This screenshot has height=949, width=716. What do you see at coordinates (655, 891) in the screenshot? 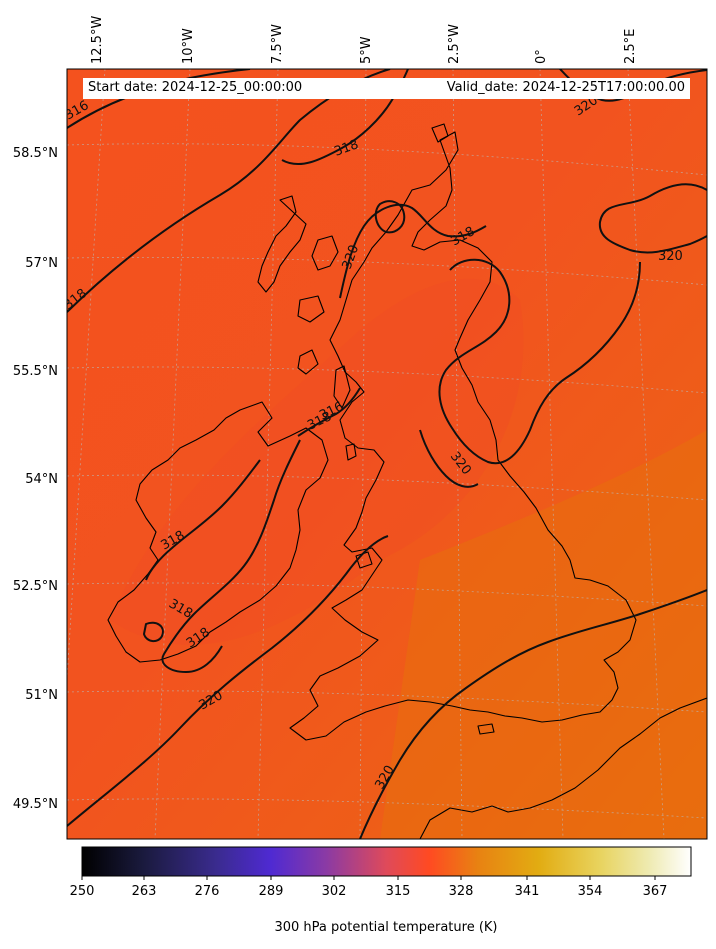
I see `colorbar-tick-label: 367` at bounding box center [655, 891].